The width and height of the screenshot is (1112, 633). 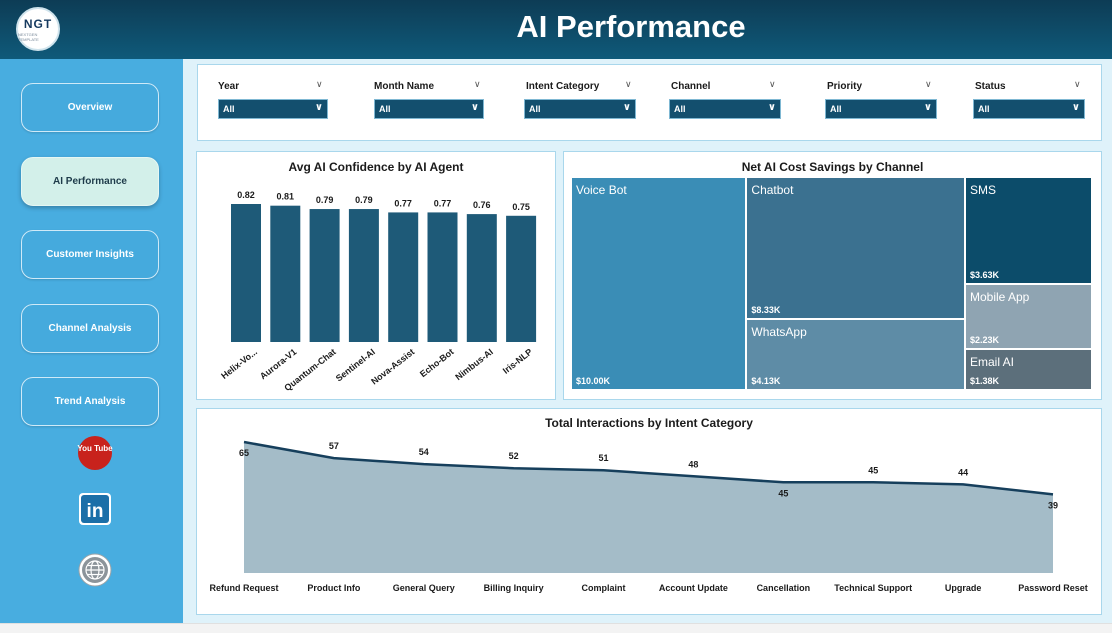 I want to click on chart-title: Avg AI Confidence by AI Agent, so click(x=376, y=167).